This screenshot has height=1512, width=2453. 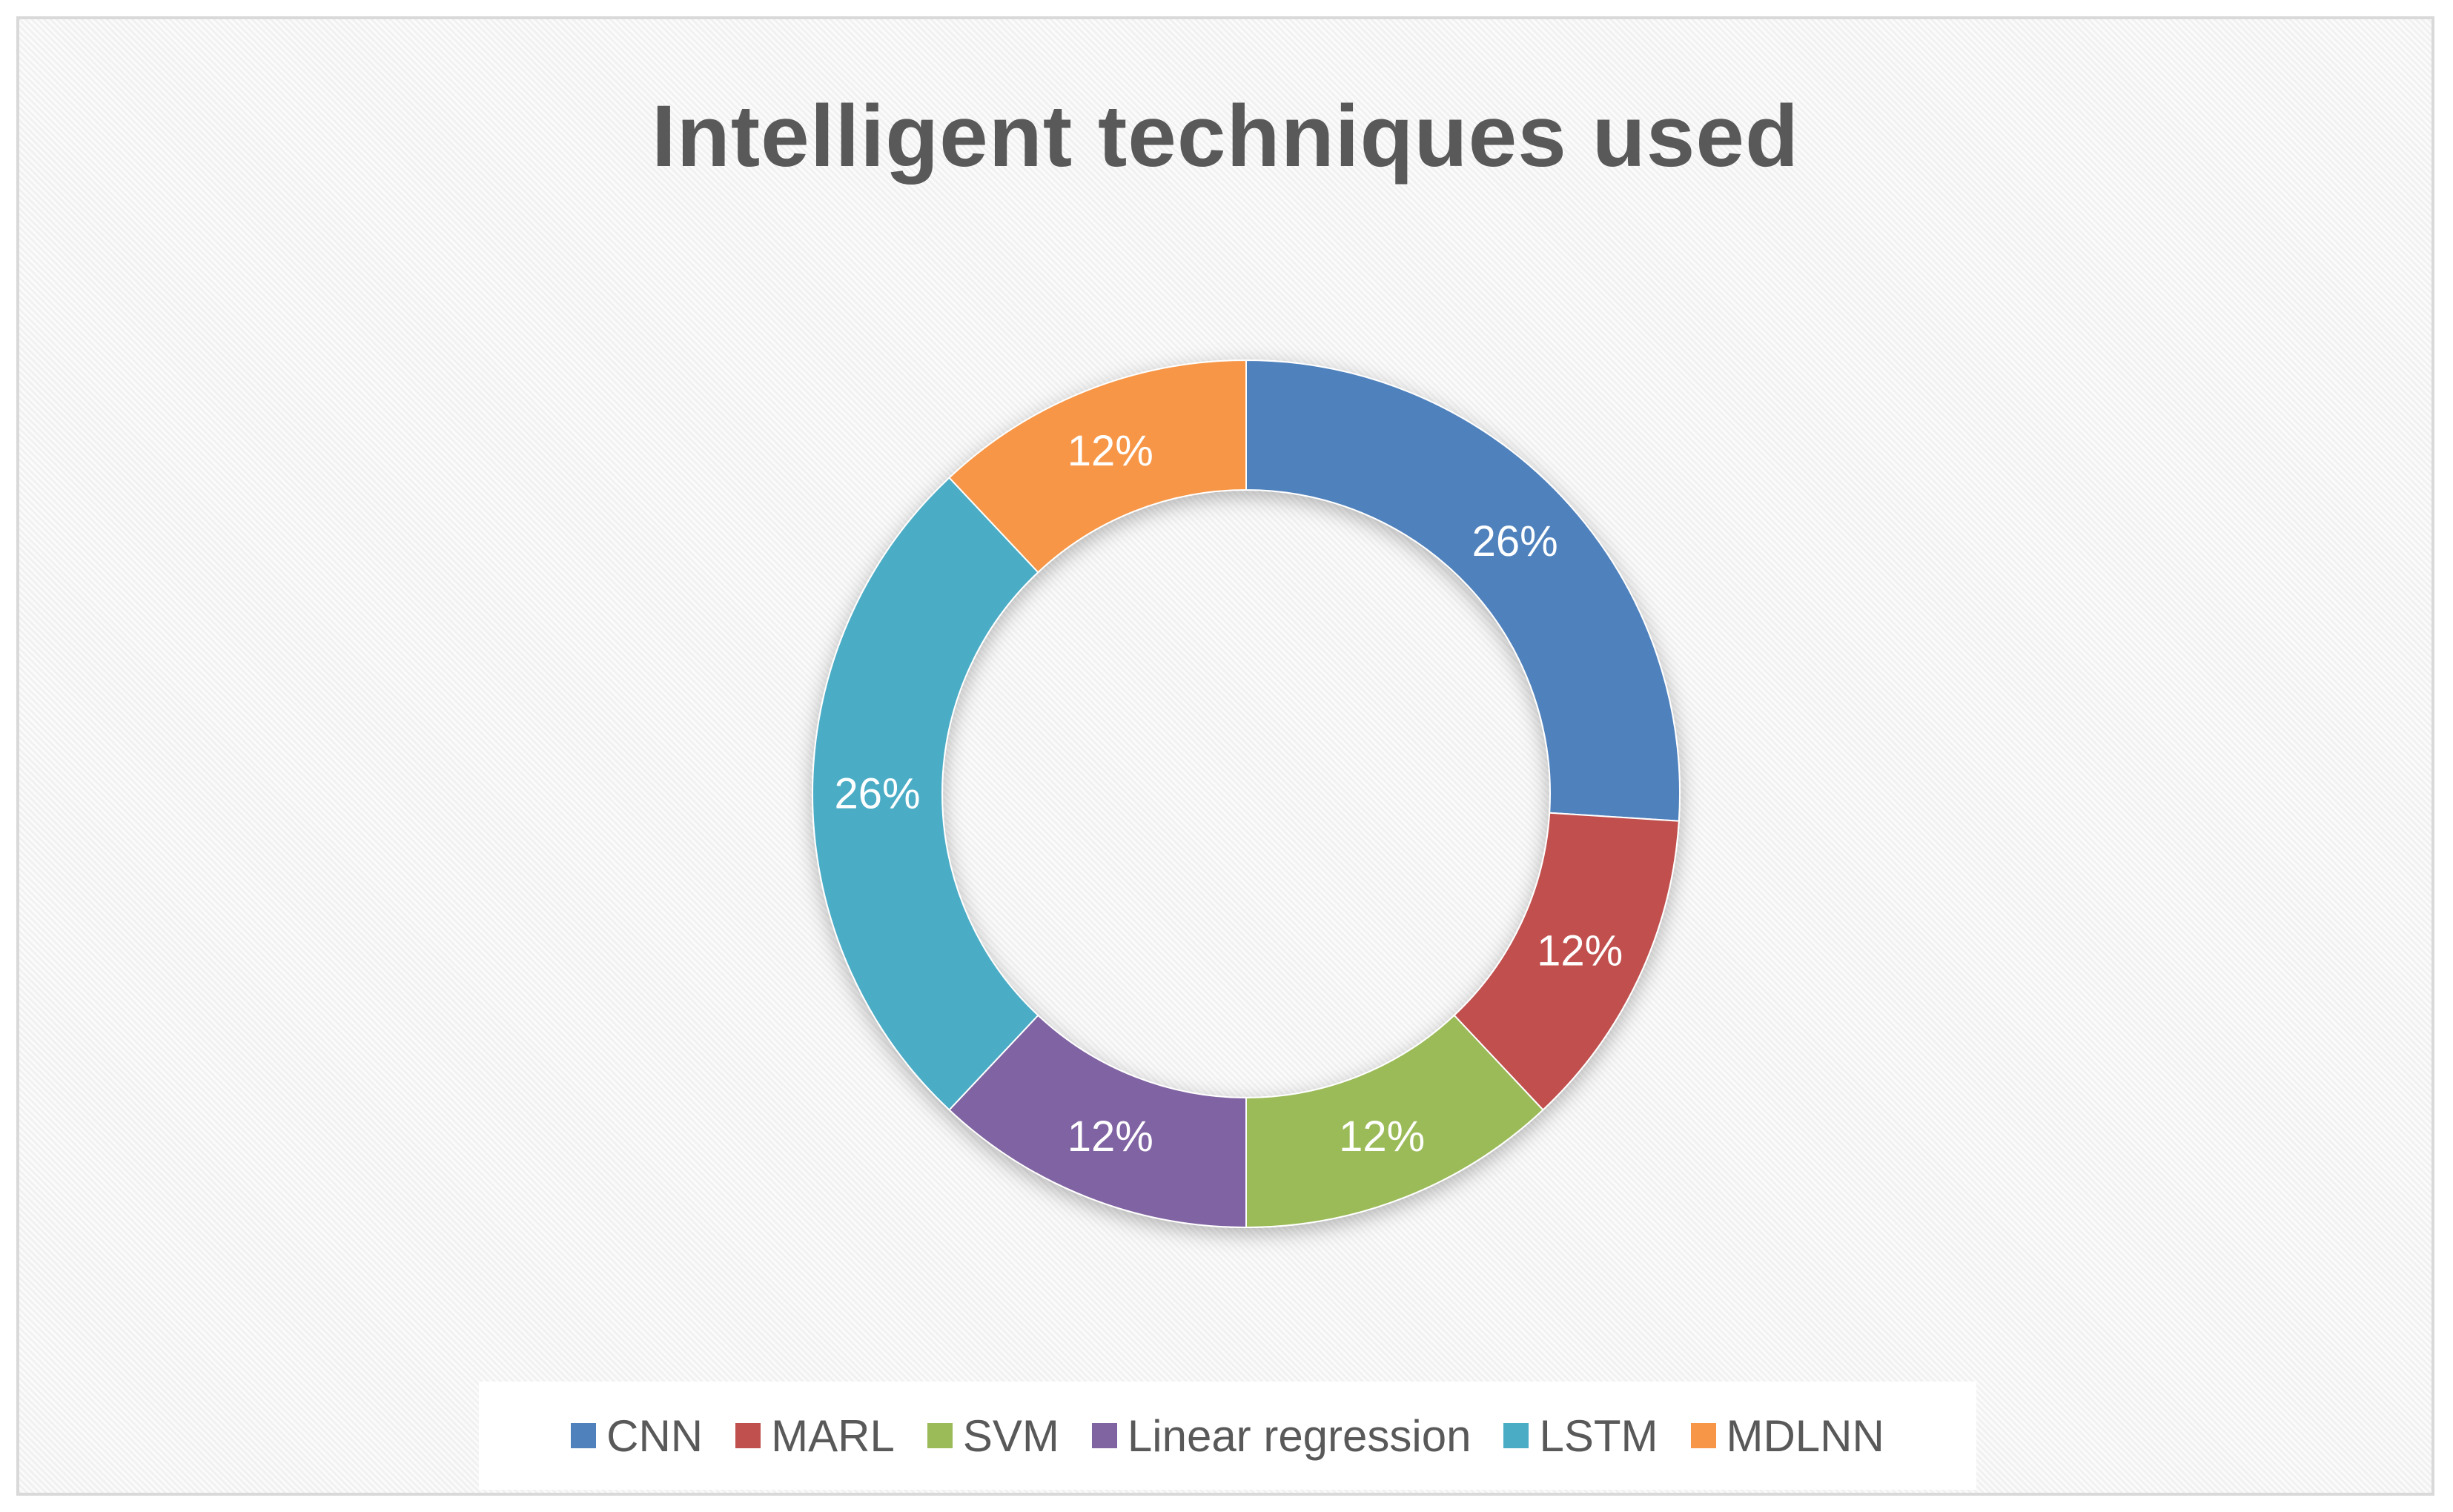 I want to click on legend-item-lstm: LSTM, so click(x=1580, y=1436).